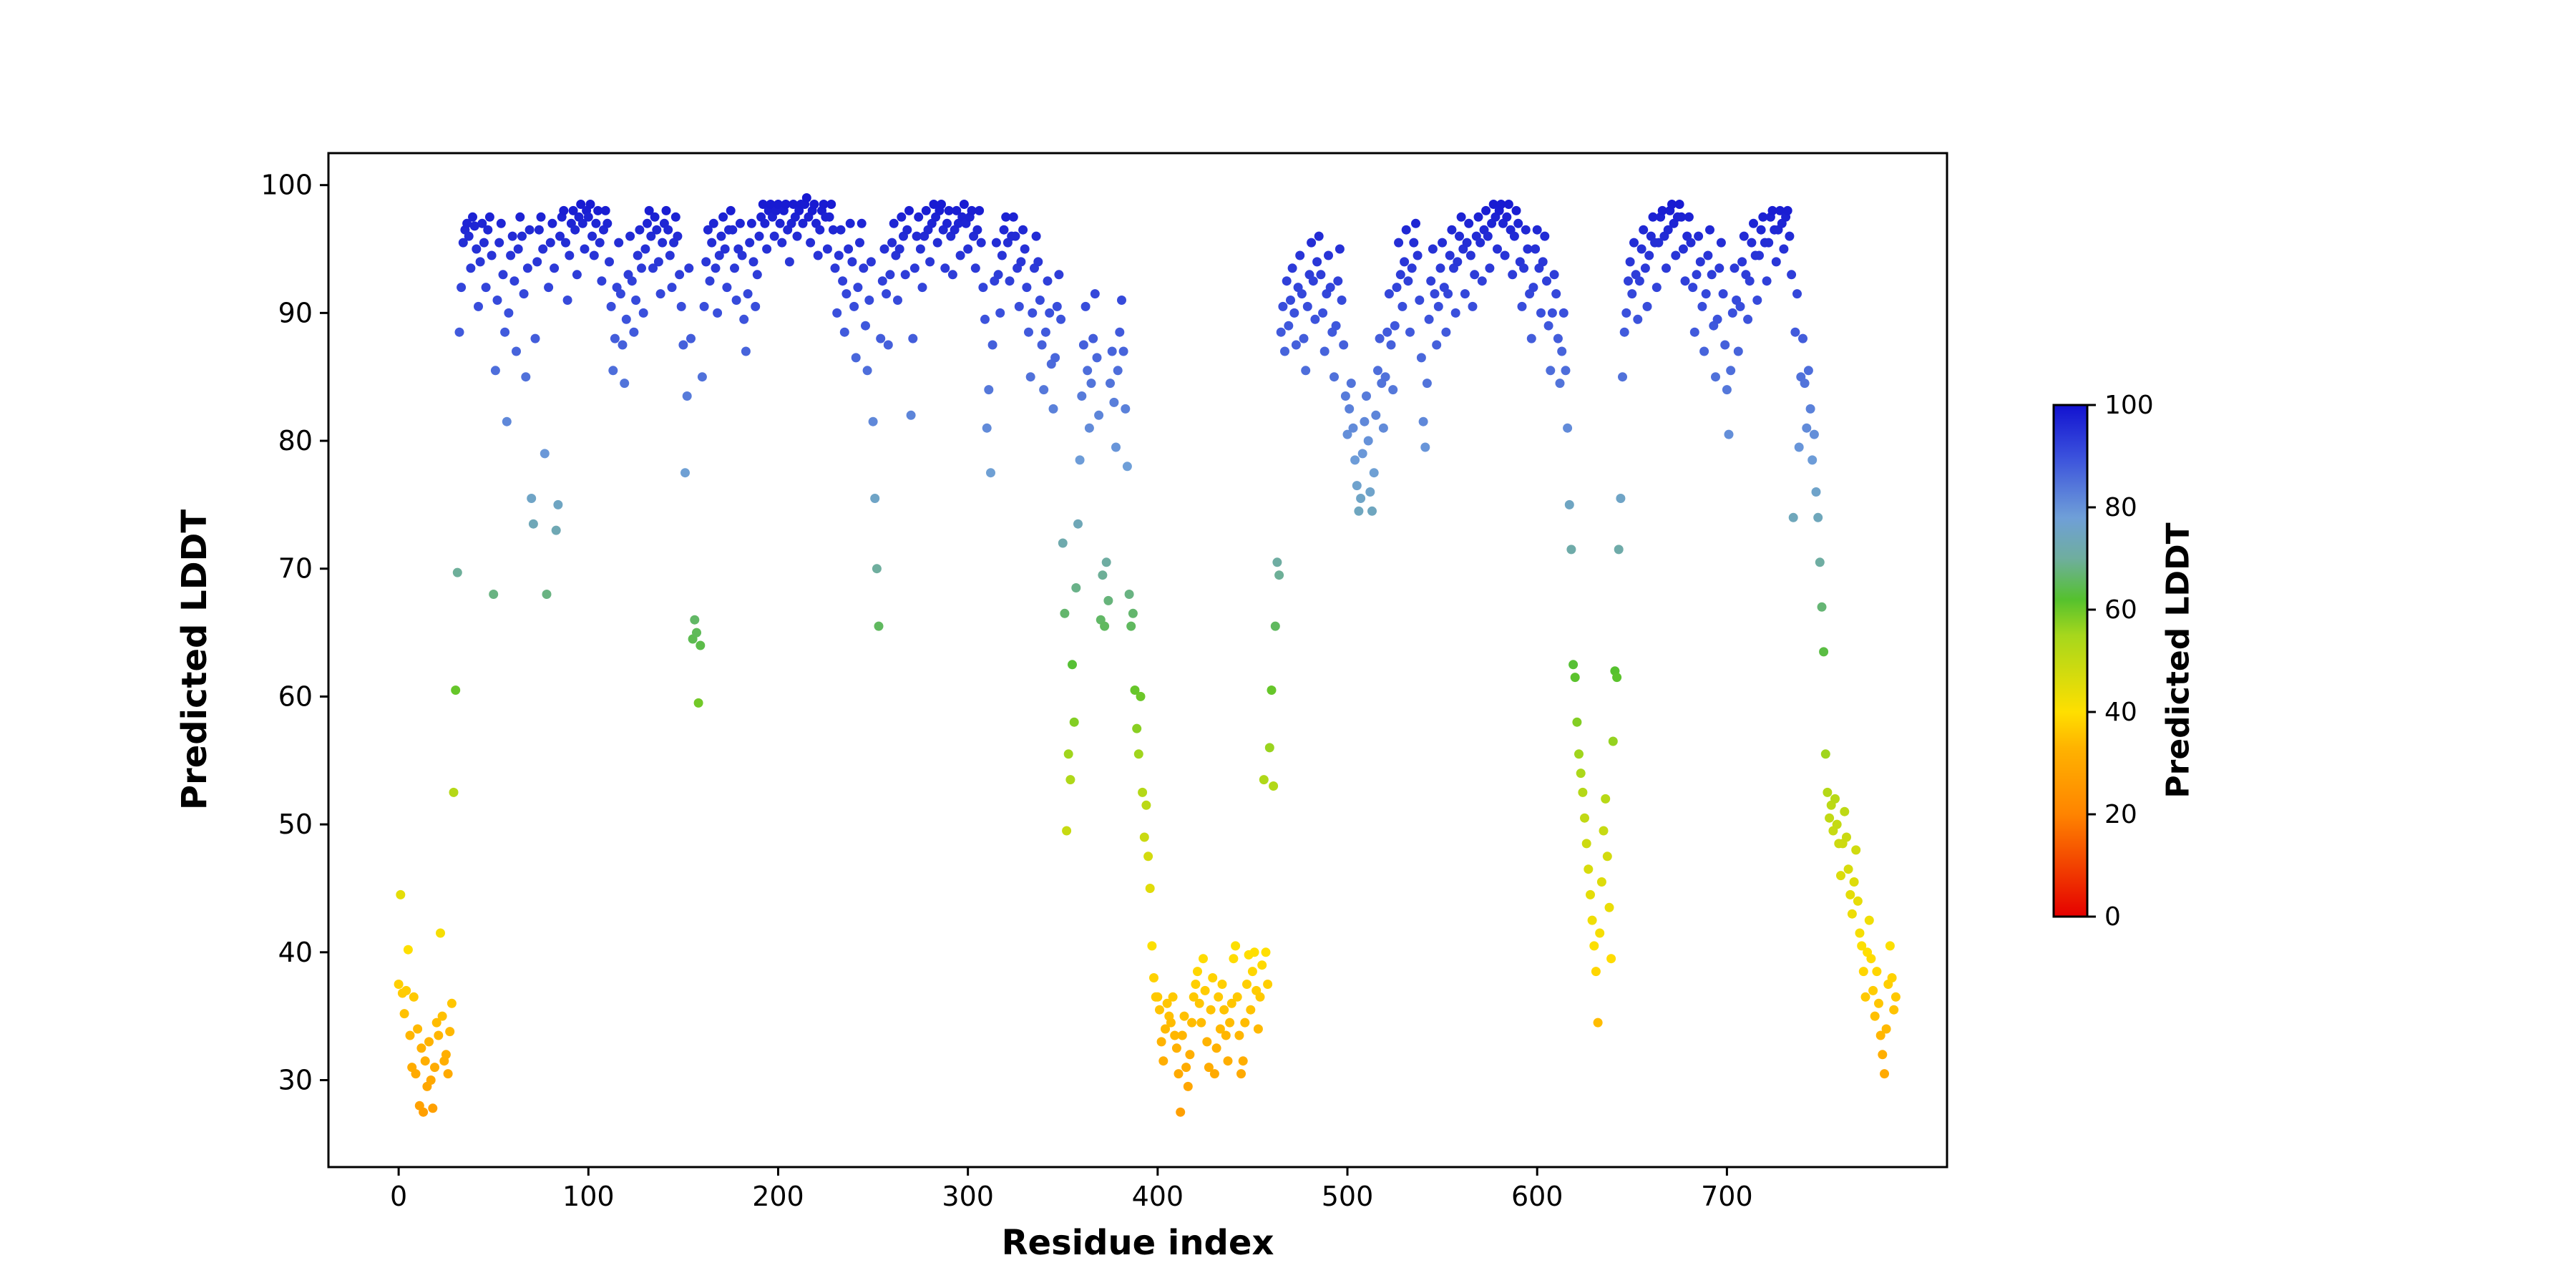  Describe the element at coordinates (588, 1196) in the screenshot. I see `x-tick-label: 100` at that location.